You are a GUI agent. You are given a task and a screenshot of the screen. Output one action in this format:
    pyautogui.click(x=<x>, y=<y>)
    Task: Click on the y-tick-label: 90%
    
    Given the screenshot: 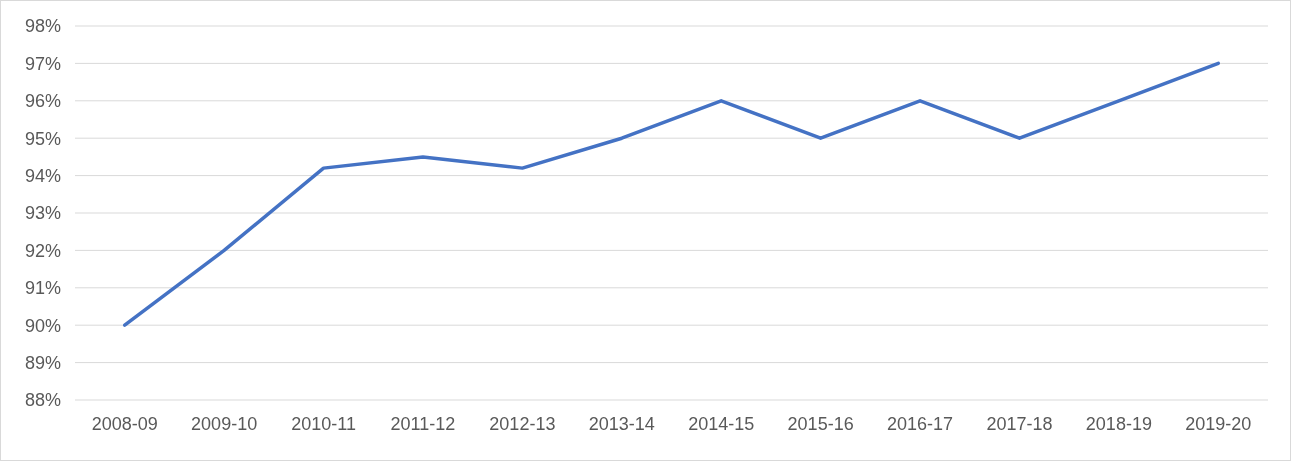 What is the action you would take?
    pyautogui.click(x=42, y=325)
    